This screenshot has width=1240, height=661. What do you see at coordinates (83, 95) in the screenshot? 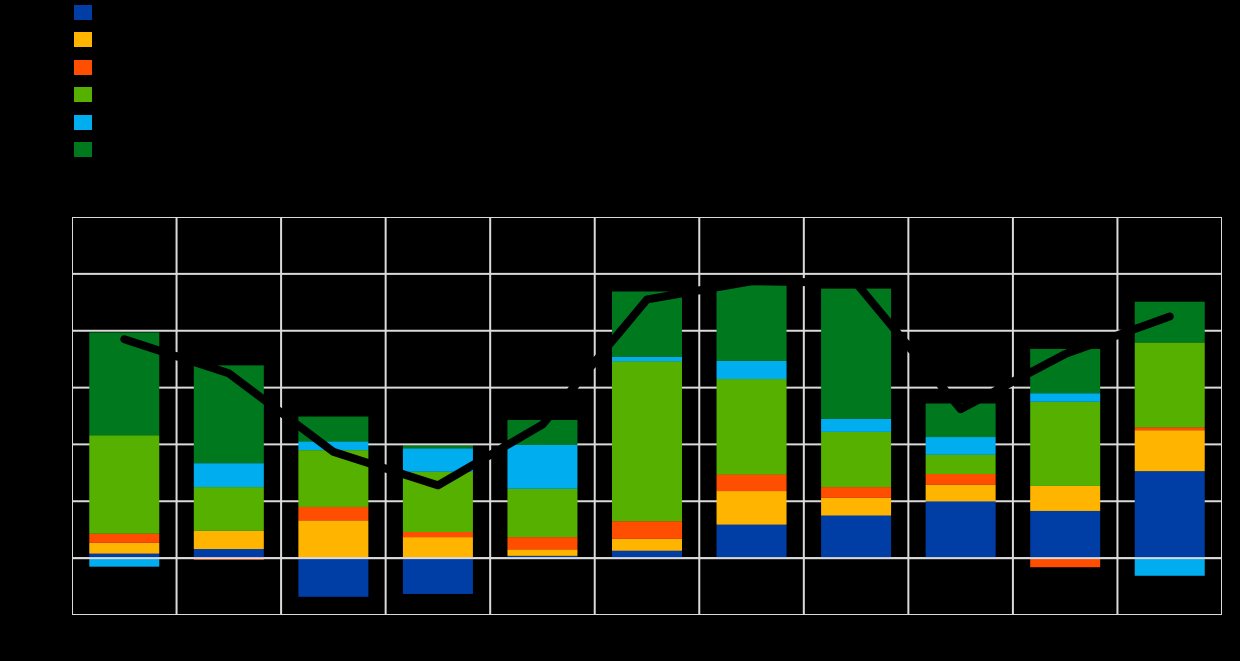
I see `legend-swatch-light-green` at bounding box center [83, 95].